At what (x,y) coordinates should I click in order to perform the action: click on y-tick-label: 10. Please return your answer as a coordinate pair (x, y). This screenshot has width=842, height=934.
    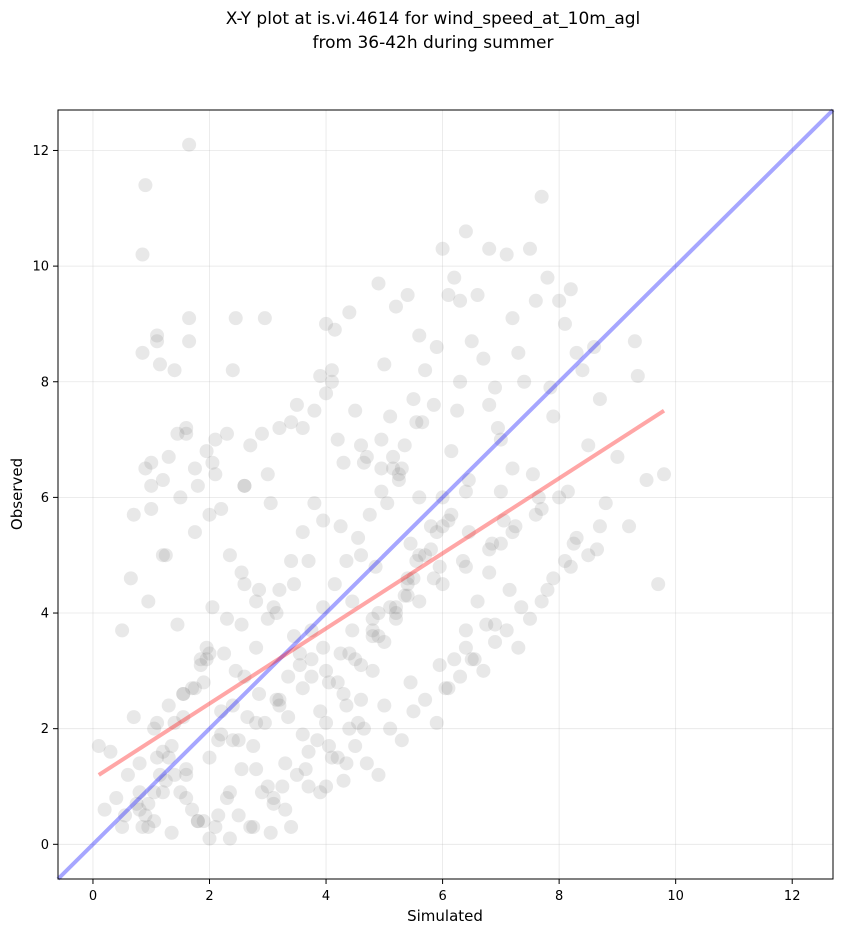
    Looking at the image, I should click on (40, 267).